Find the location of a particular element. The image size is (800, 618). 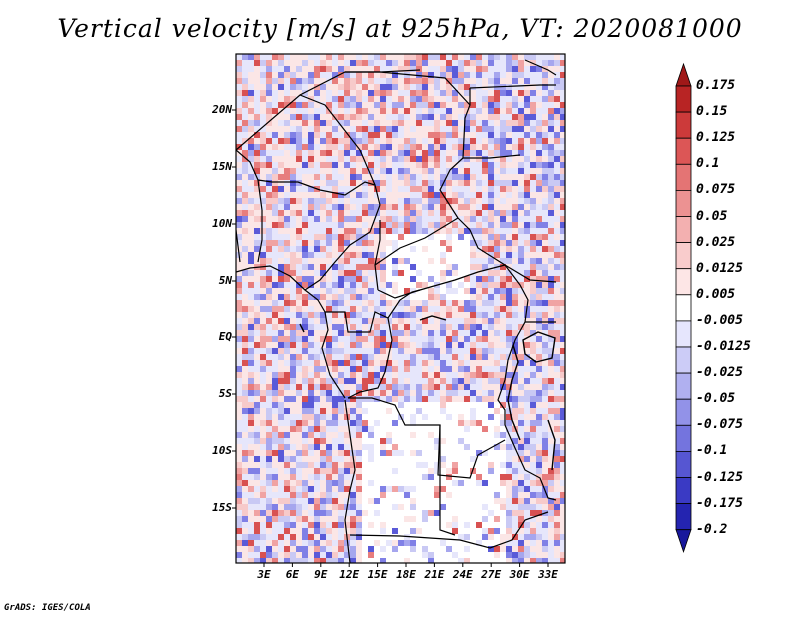

lon-label: 24E is located at coordinates (462, 574).